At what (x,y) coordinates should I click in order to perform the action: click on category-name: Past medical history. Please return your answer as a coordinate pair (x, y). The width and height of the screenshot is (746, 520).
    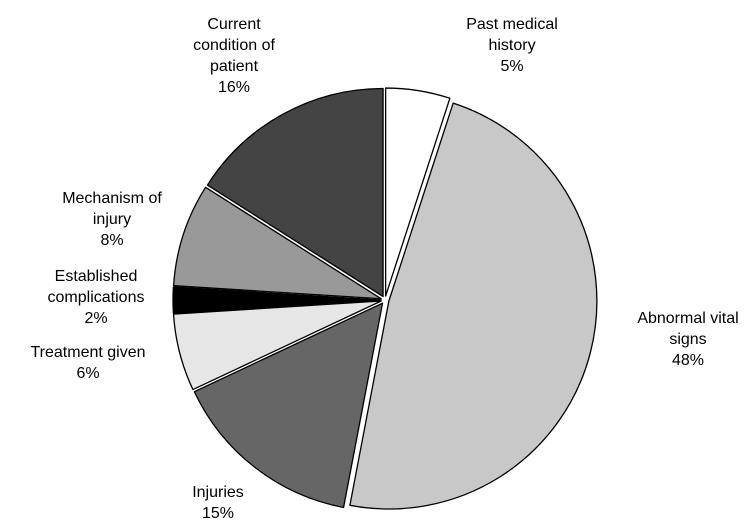
    Looking at the image, I should click on (512, 35).